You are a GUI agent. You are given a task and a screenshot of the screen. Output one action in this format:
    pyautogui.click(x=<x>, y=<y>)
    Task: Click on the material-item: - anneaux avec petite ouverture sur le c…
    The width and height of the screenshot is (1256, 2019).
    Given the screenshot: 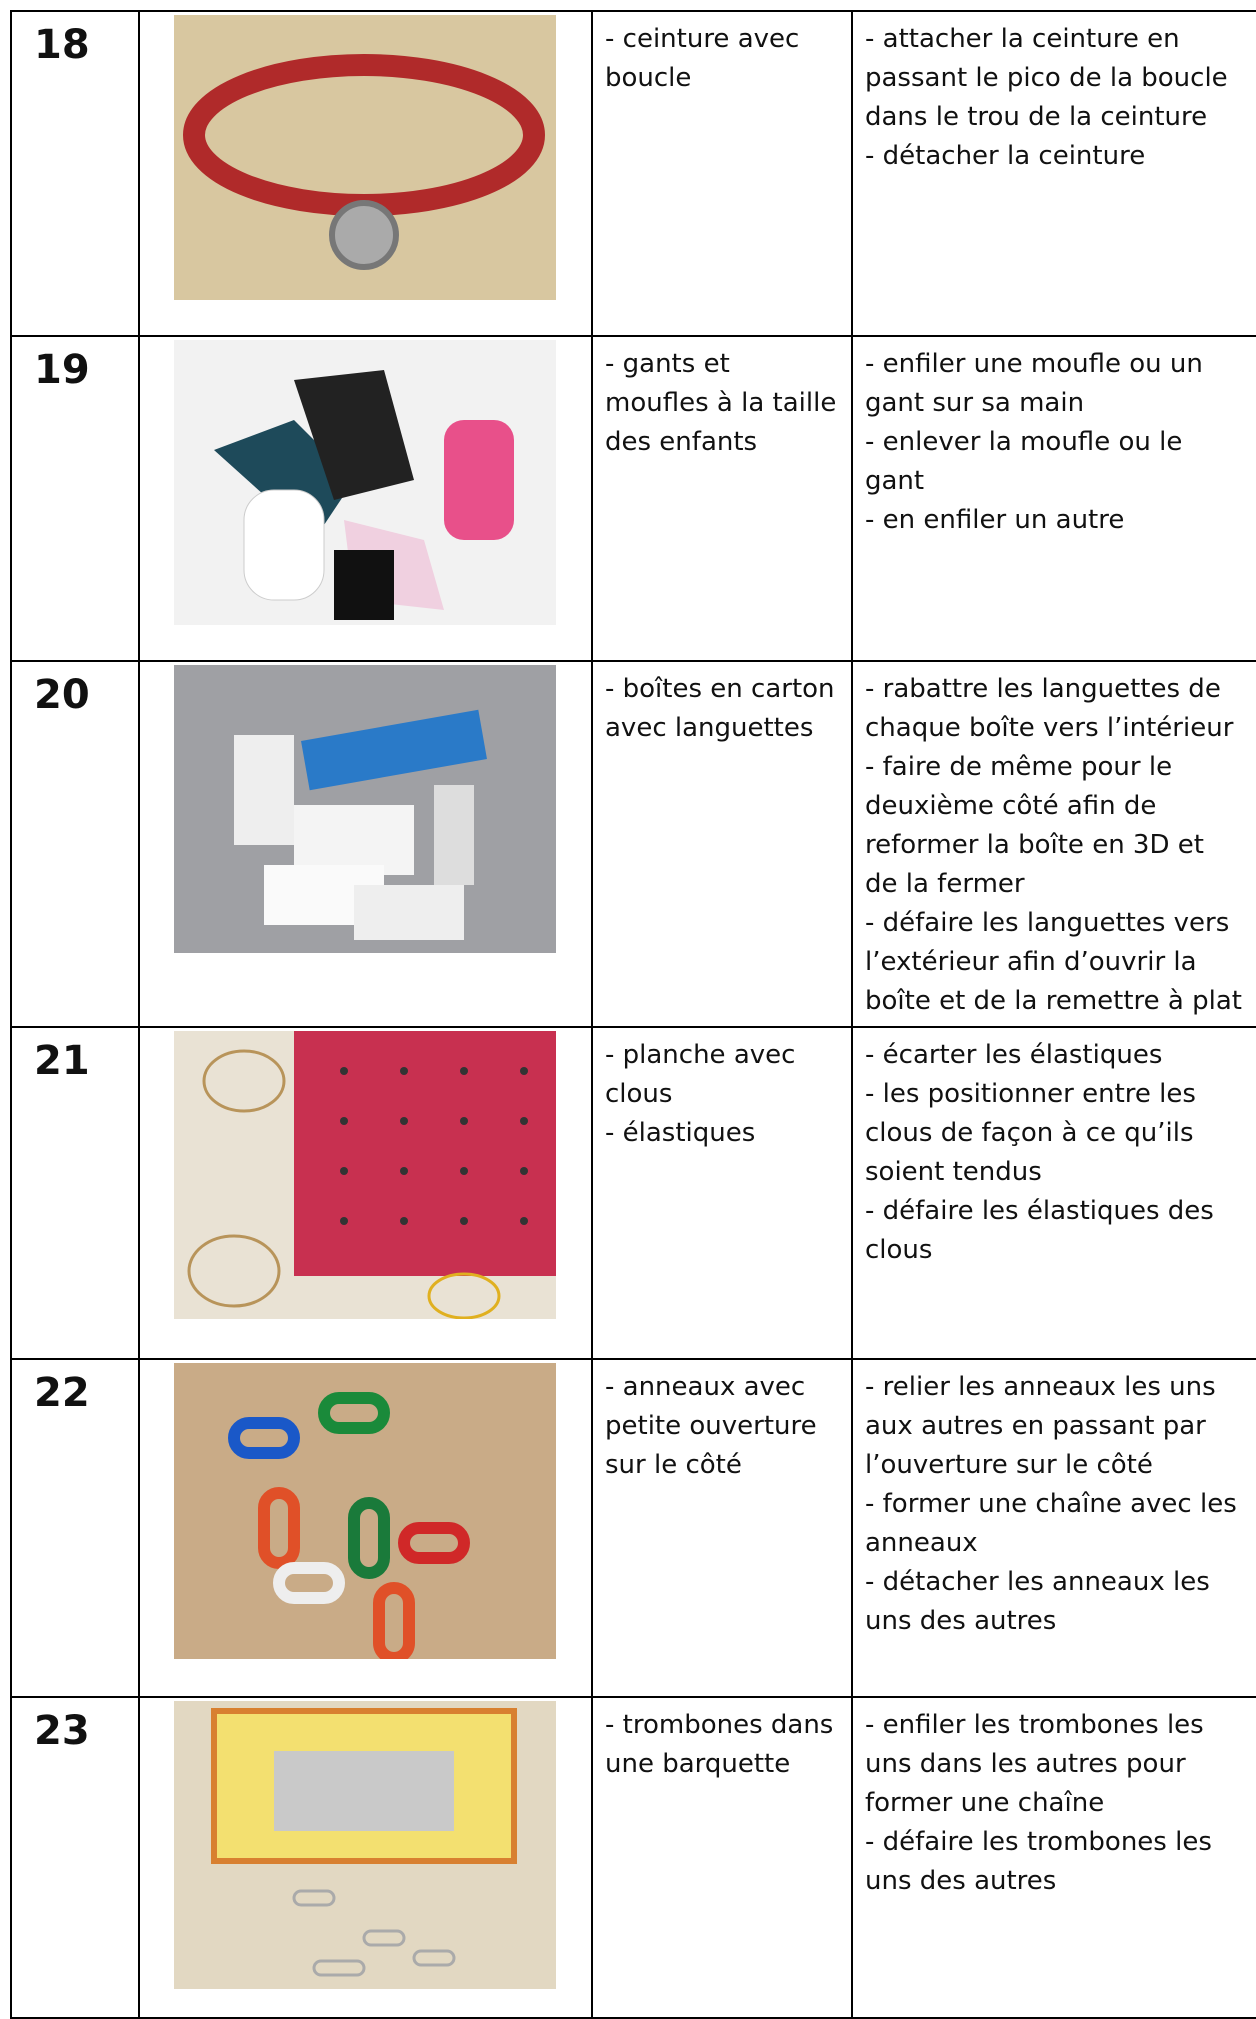 What is the action you would take?
    pyautogui.click(x=711, y=1426)
    